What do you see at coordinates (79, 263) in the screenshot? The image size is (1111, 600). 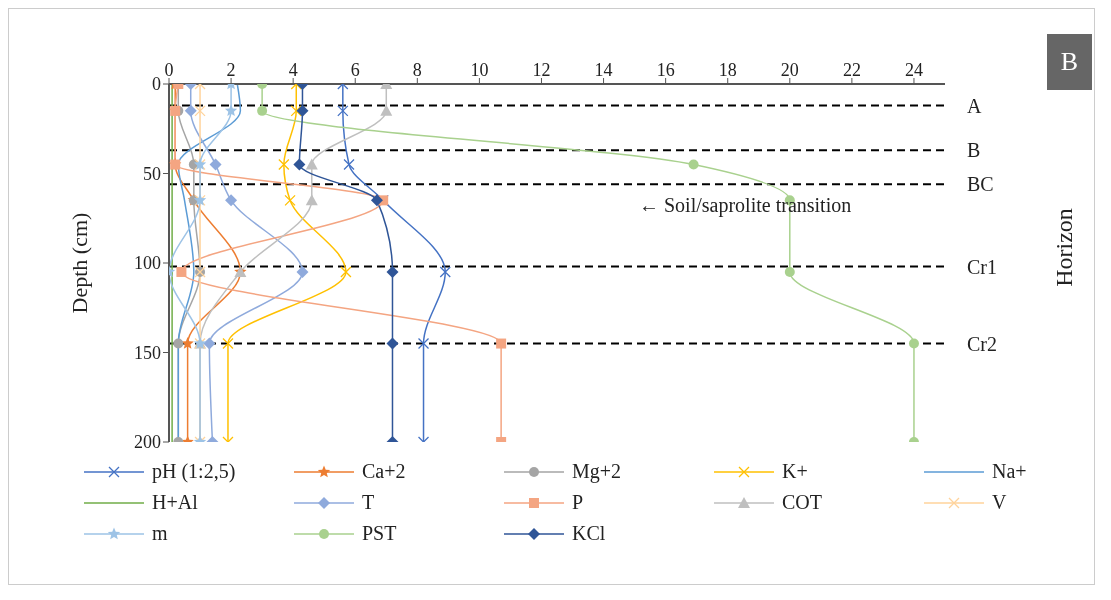 I see `y-axis-title: Depth (cm)` at bounding box center [79, 263].